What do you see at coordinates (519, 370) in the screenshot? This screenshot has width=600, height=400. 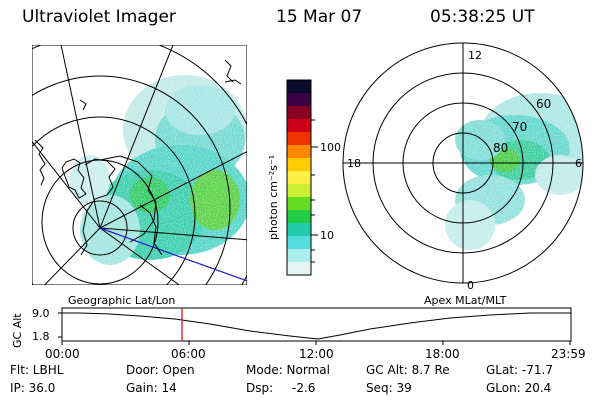 I see `status-glat: GLat: -71.7` at bounding box center [519, 370].